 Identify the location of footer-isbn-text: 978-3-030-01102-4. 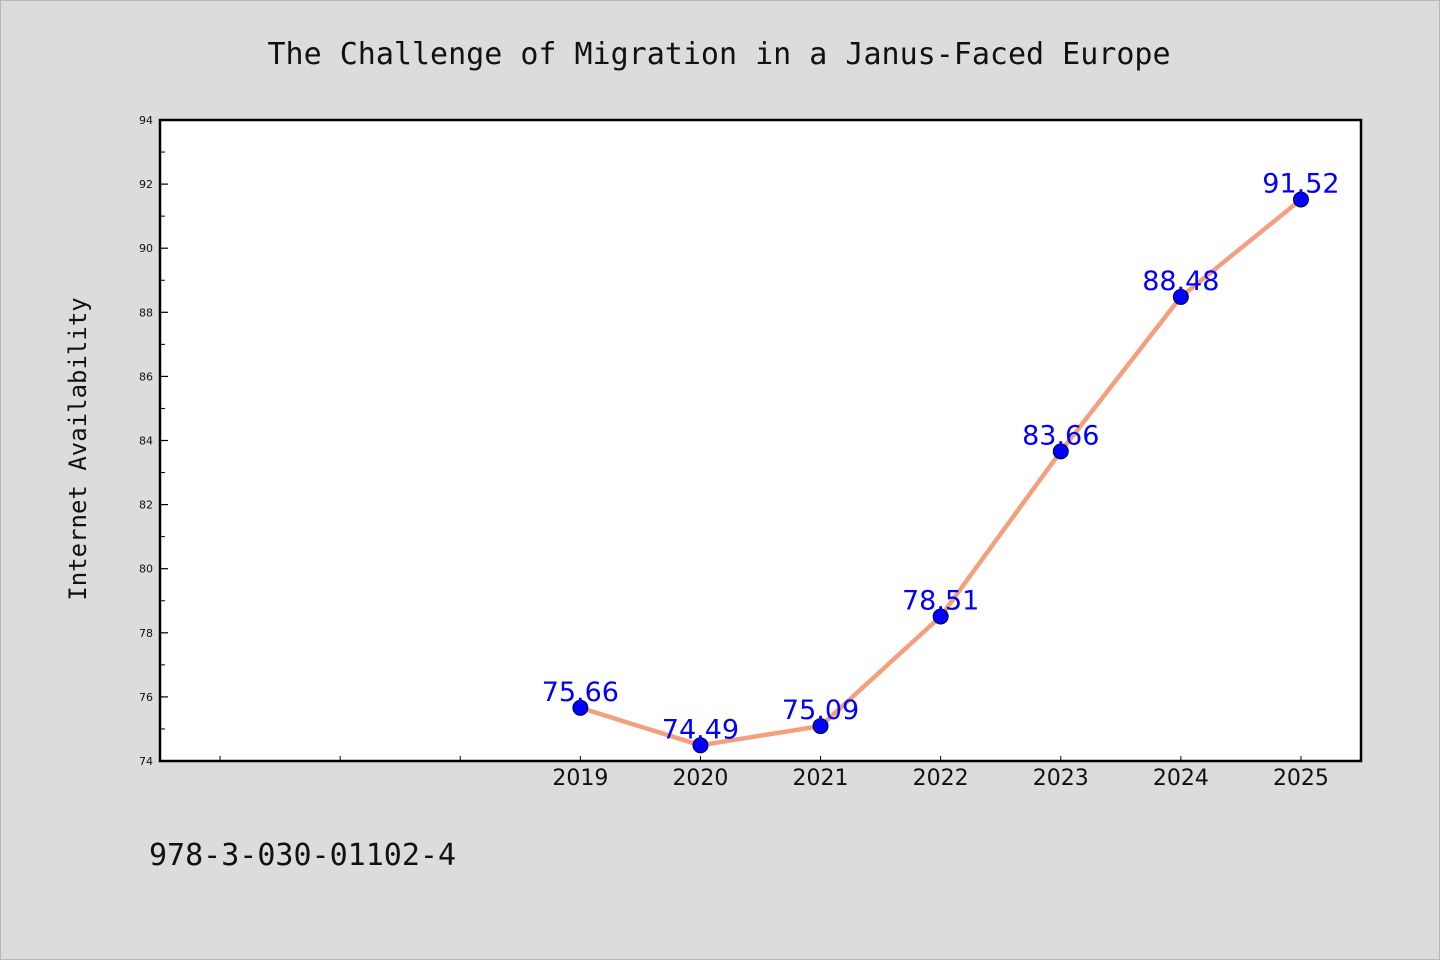
(302, 855).